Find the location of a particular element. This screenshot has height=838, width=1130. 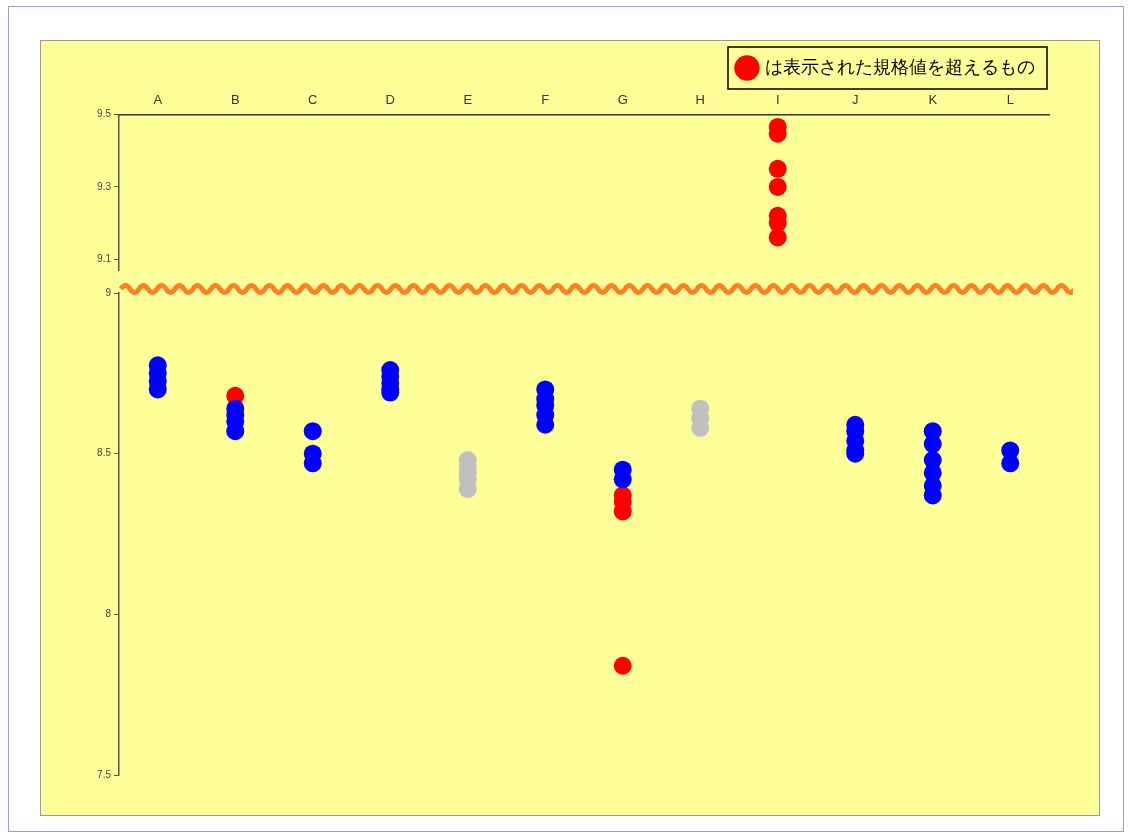

x-tick-label: B is located at coordinates (235, 100).